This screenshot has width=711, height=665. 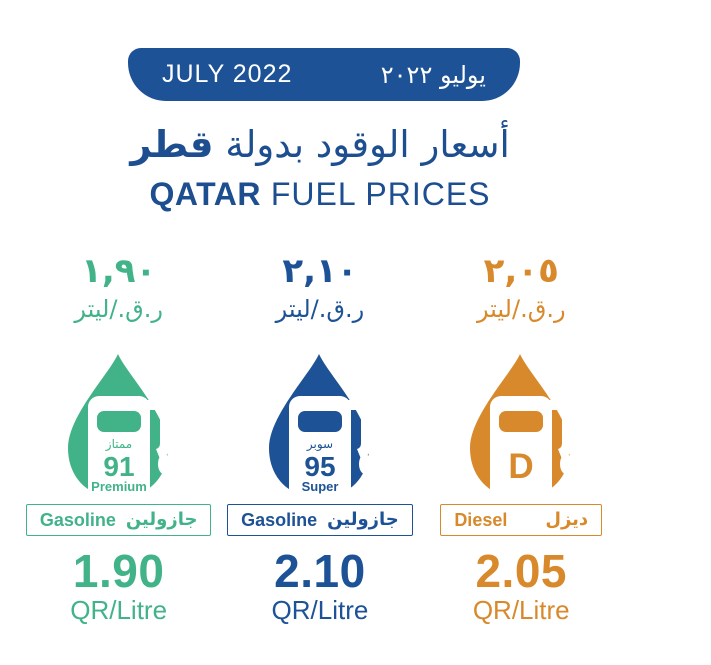 I want to click on price-arabic: ٢,١٠, so click(x=320, y=271).